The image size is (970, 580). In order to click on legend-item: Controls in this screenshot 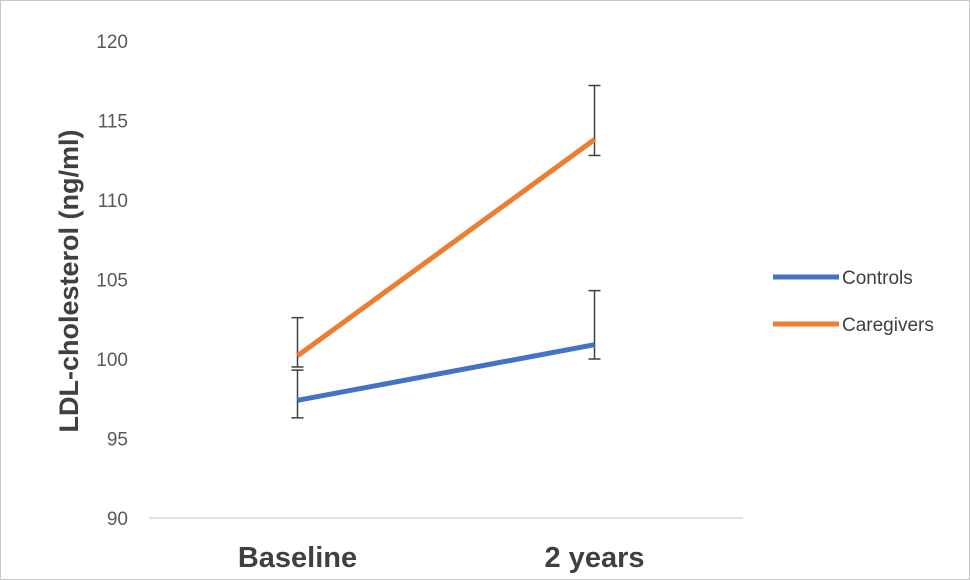, I will do `click(843, 278)`.